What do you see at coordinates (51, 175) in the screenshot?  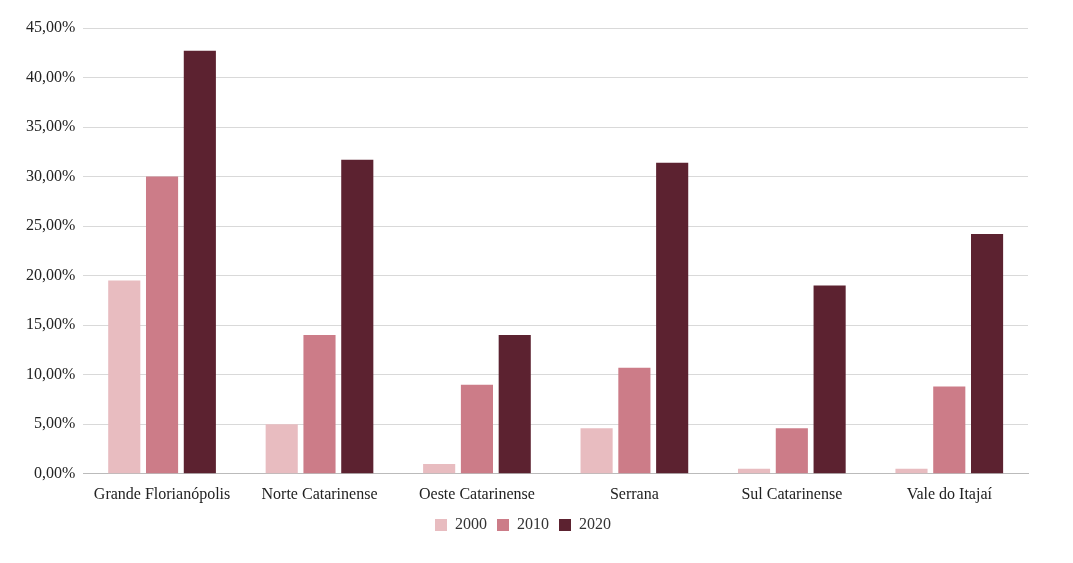 I see `y-tick-label: 30,00%` at bounding box center [51, 175].